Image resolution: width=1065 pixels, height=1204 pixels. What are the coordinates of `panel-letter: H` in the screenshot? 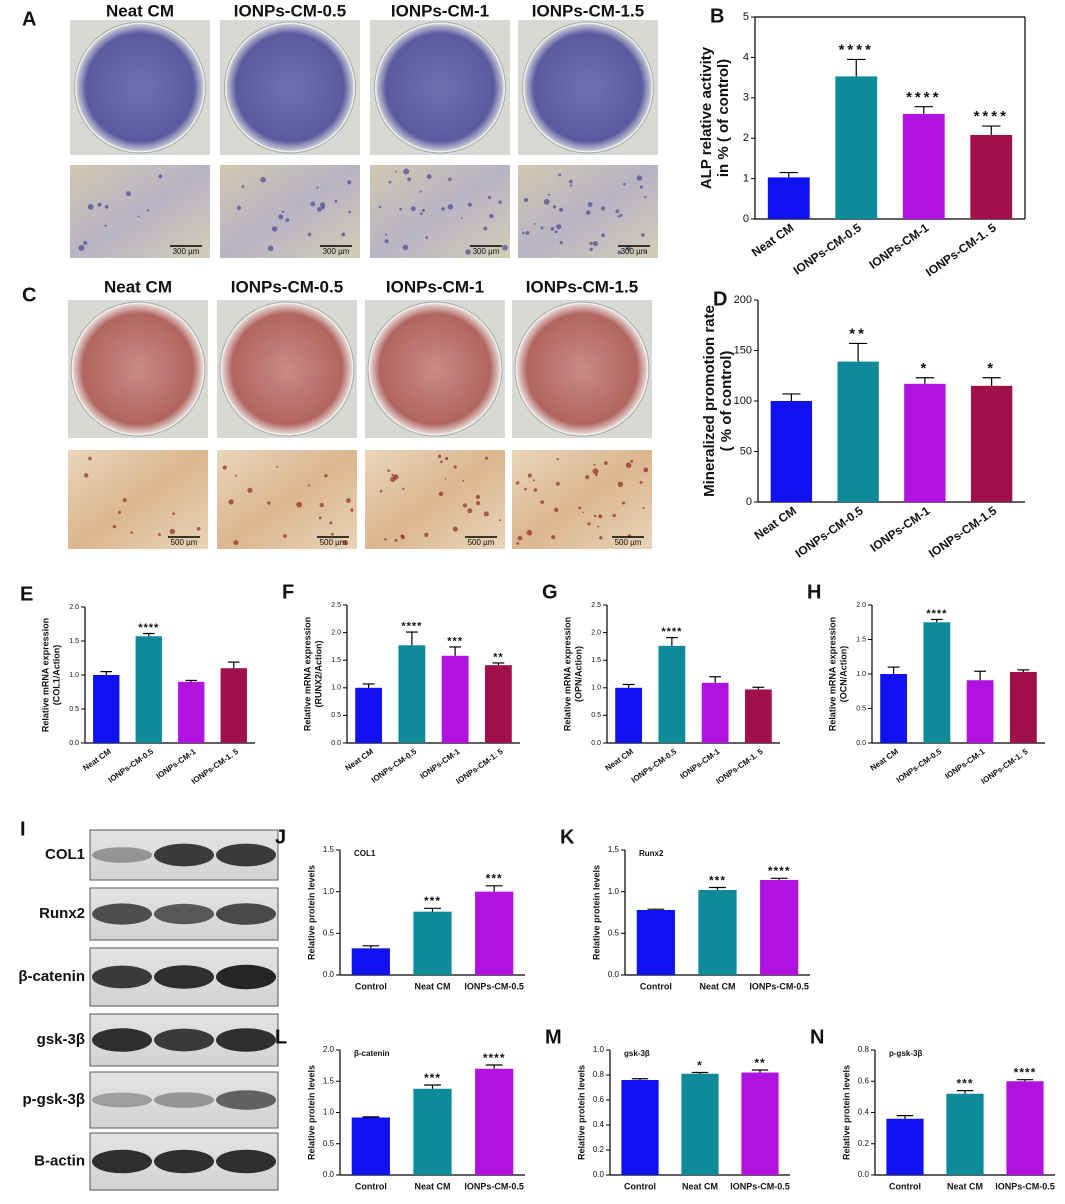 It's located at (814, 592).